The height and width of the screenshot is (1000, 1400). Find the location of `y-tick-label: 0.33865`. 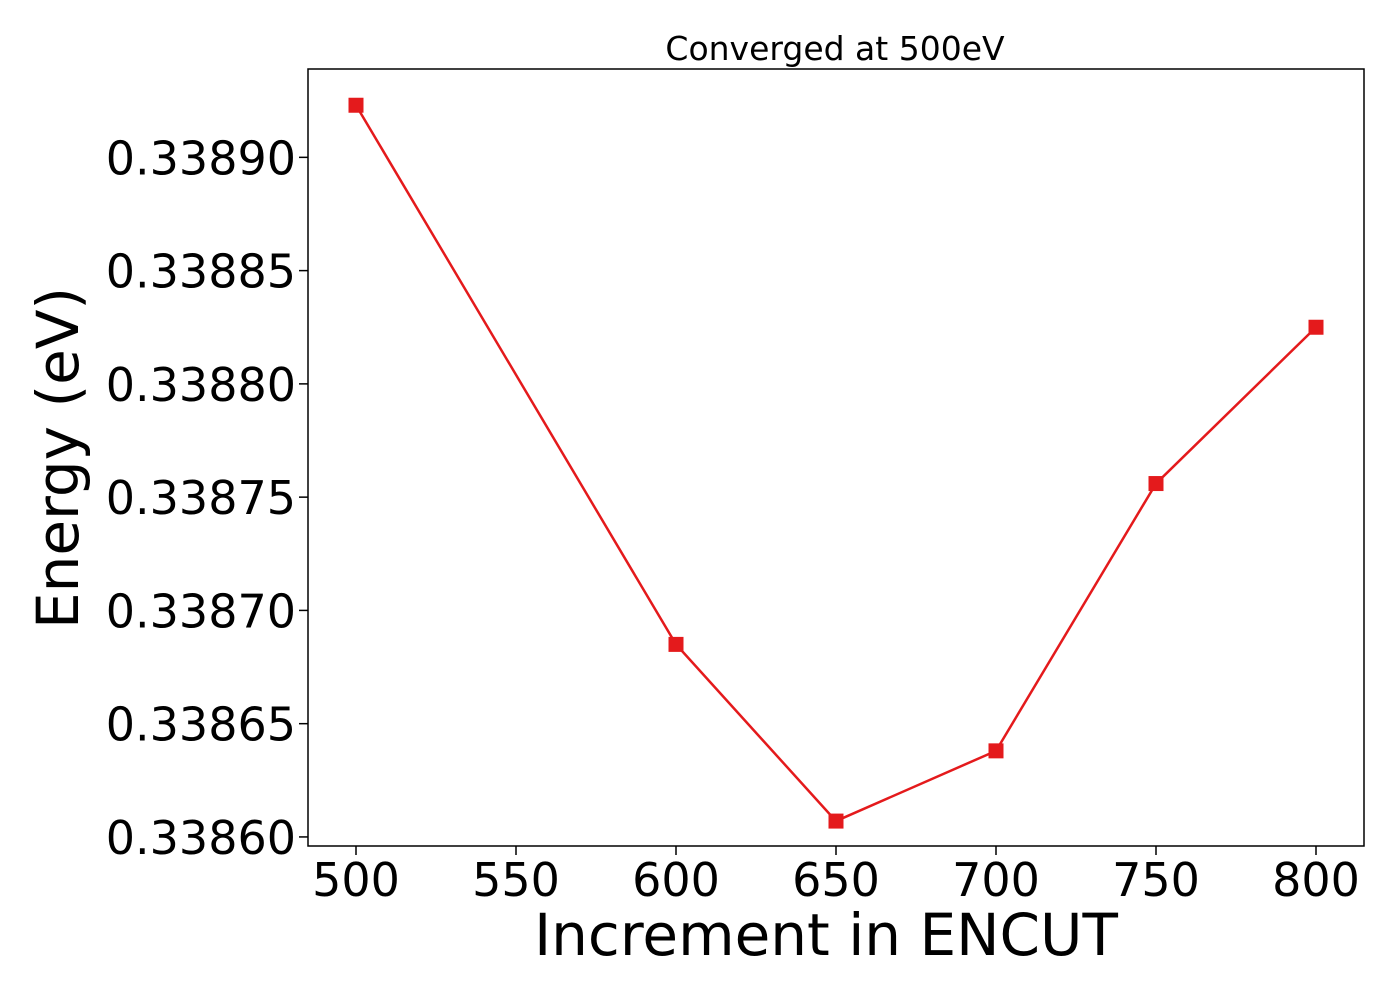

y-tick-label: 0.33865 is located at coordinates (201, 725).